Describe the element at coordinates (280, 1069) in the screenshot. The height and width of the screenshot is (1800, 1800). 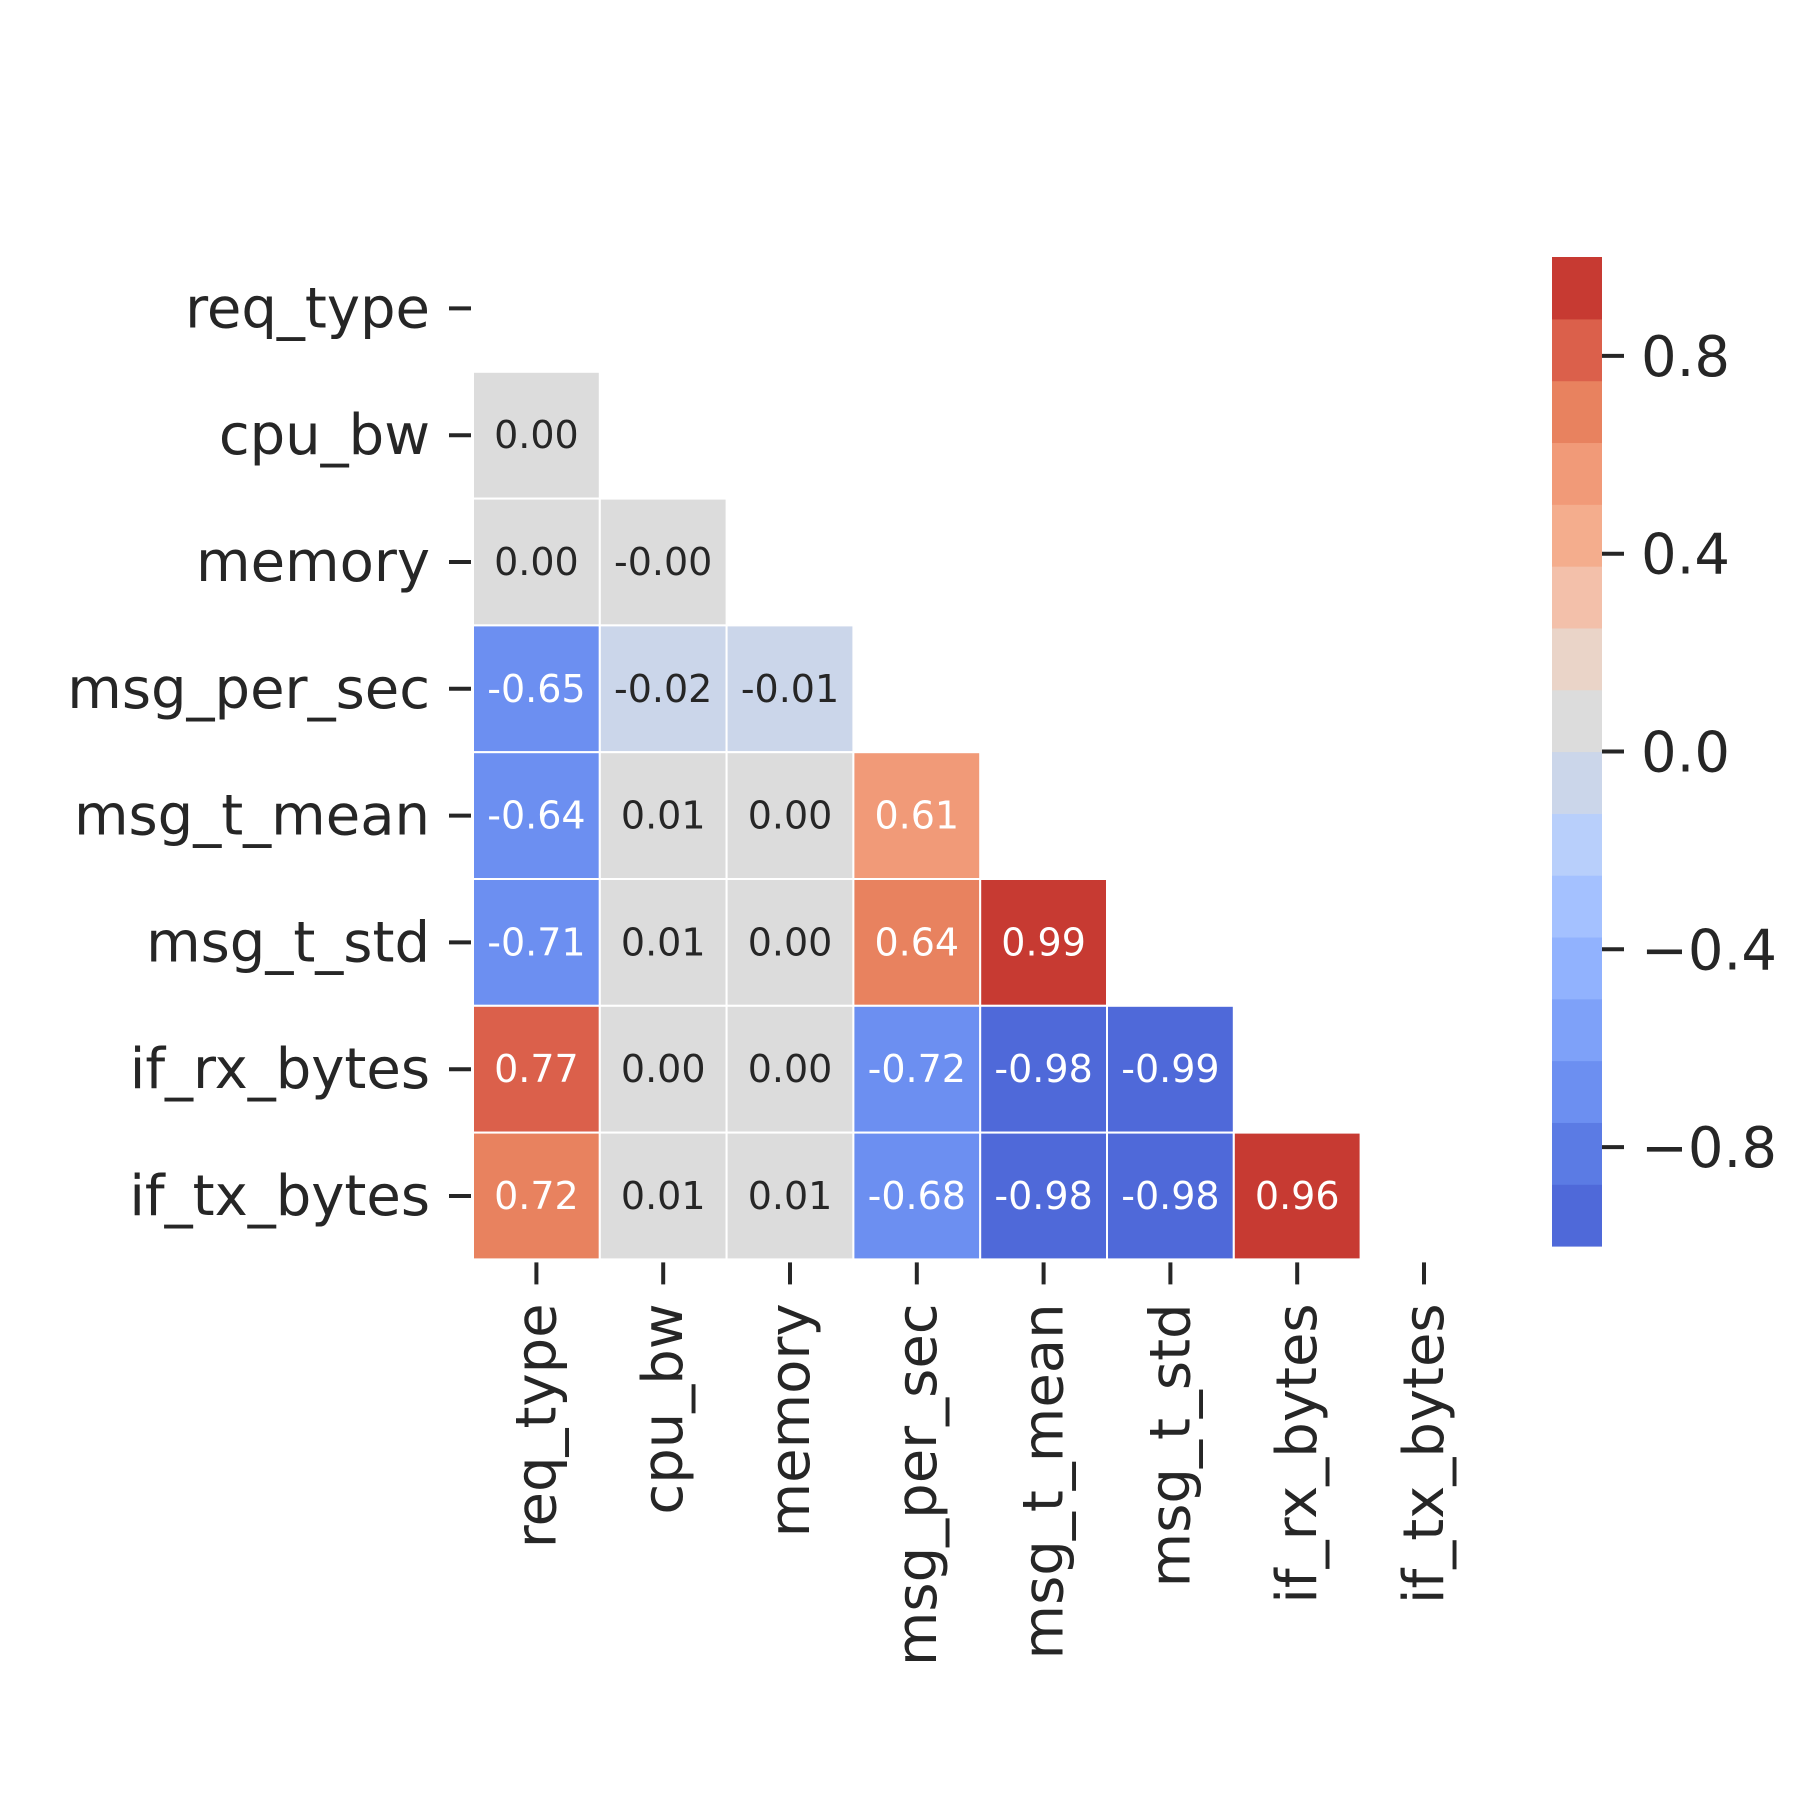
I see `y-tick-label: if_rx_bytes` at that location.